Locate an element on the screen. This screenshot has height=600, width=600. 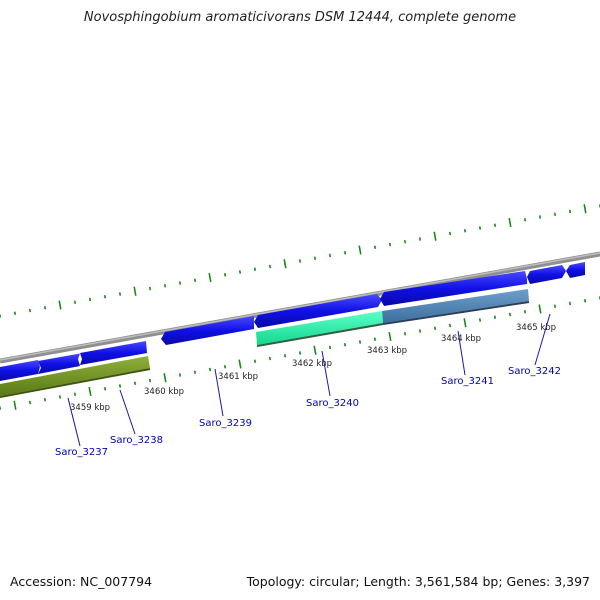
gene-label-saro-3238: Saro_3238 is located at coordinates (136, 440).